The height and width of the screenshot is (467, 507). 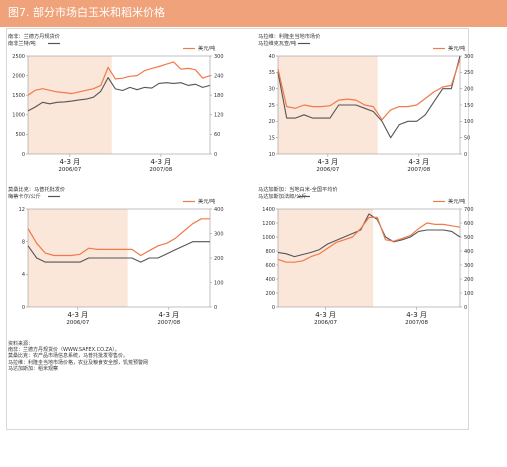 I want to click on right-tick-label: 150, so click(x=469, y=106).